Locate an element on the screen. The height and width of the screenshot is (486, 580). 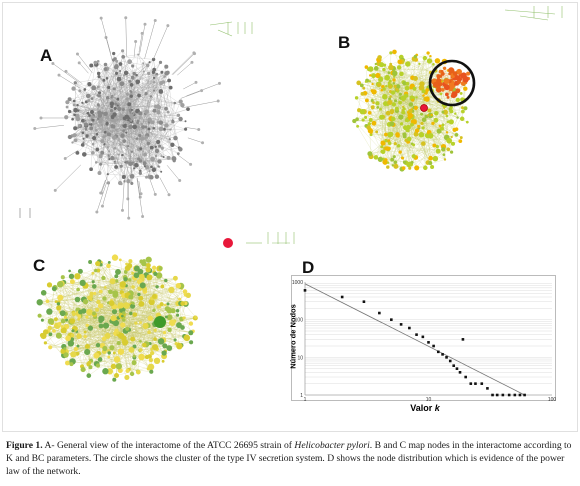
network-b-nodes is located at coordinates (410, 110).